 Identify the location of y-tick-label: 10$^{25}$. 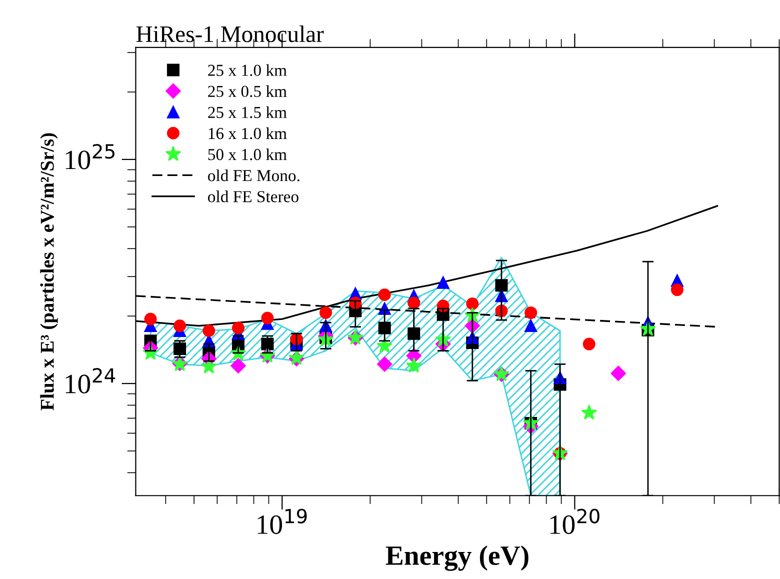
(90, 157).